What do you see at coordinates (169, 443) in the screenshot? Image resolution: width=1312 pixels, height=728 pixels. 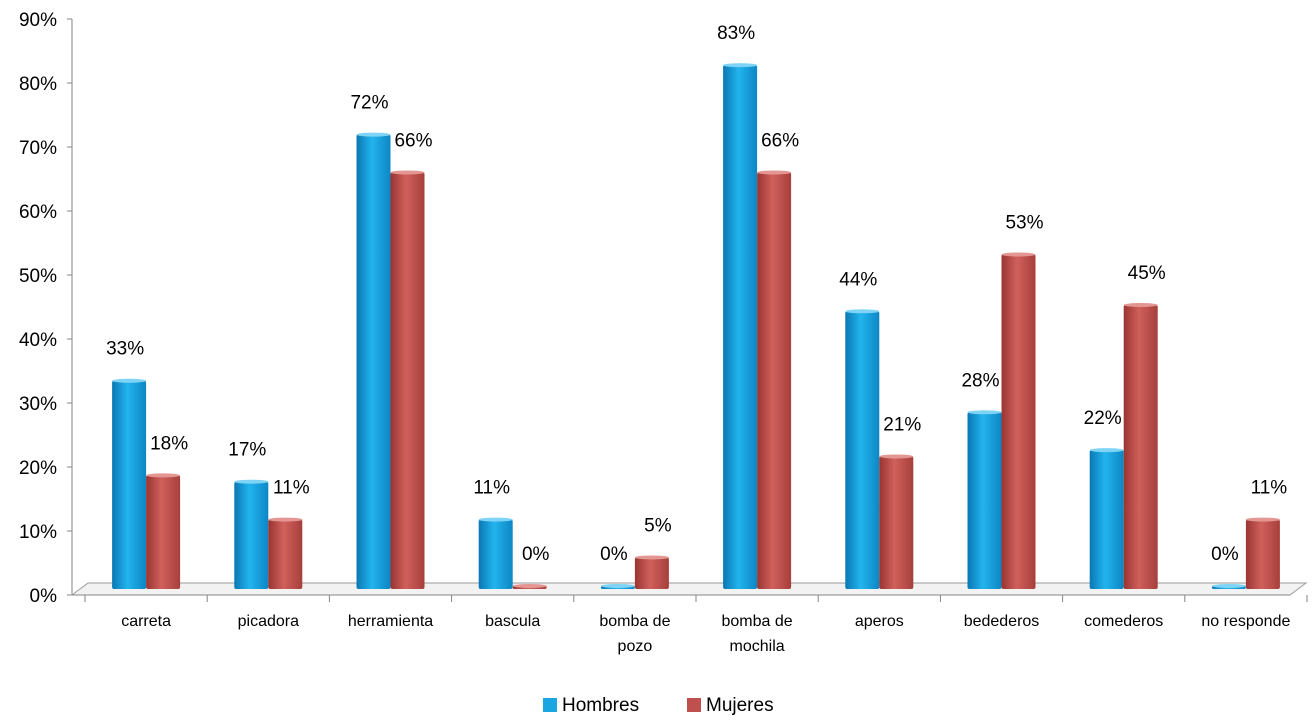 I see `data-label-mujeres: 18%` at bounding box center [169, 443].